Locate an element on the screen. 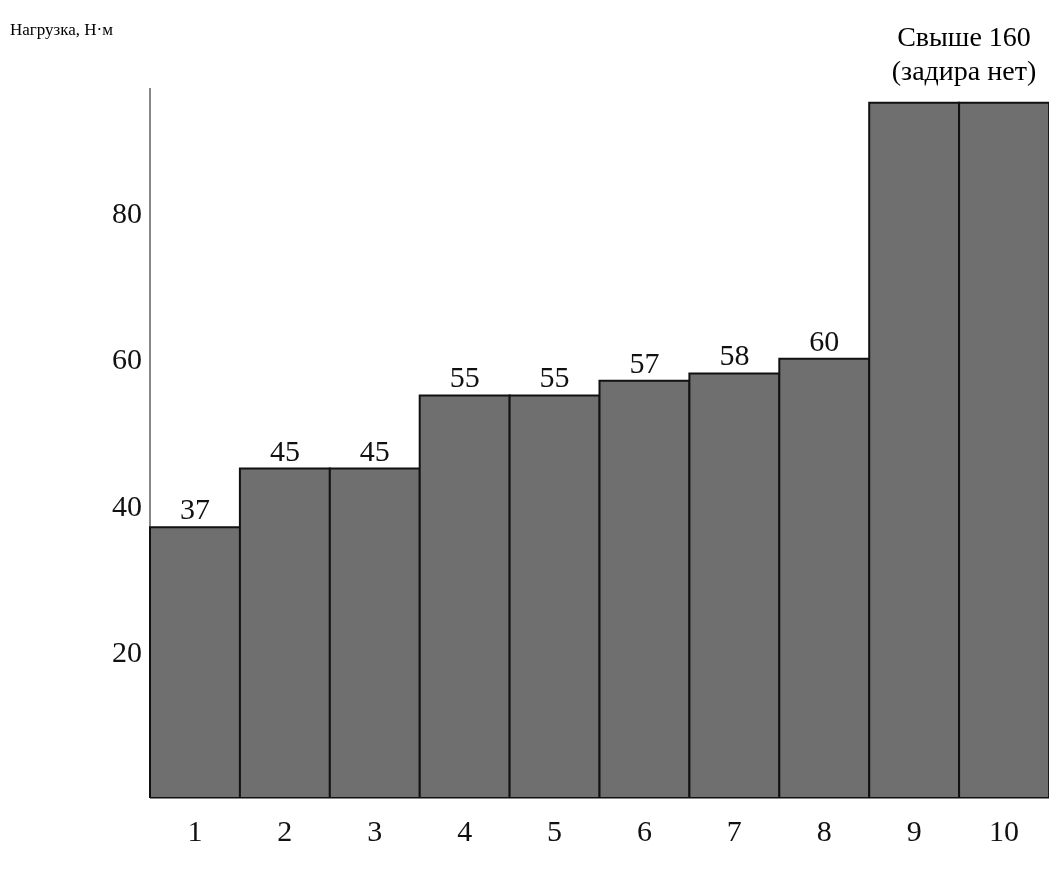  x-tick-label: 2 is located at coordinates (285, 831).